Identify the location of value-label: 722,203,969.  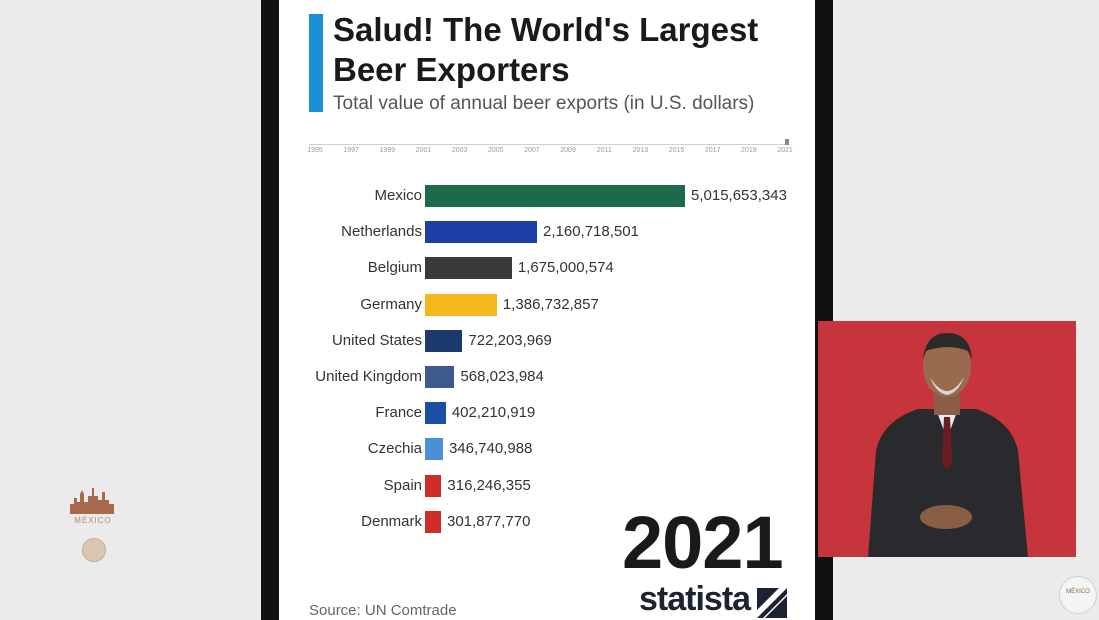
(510, 340).